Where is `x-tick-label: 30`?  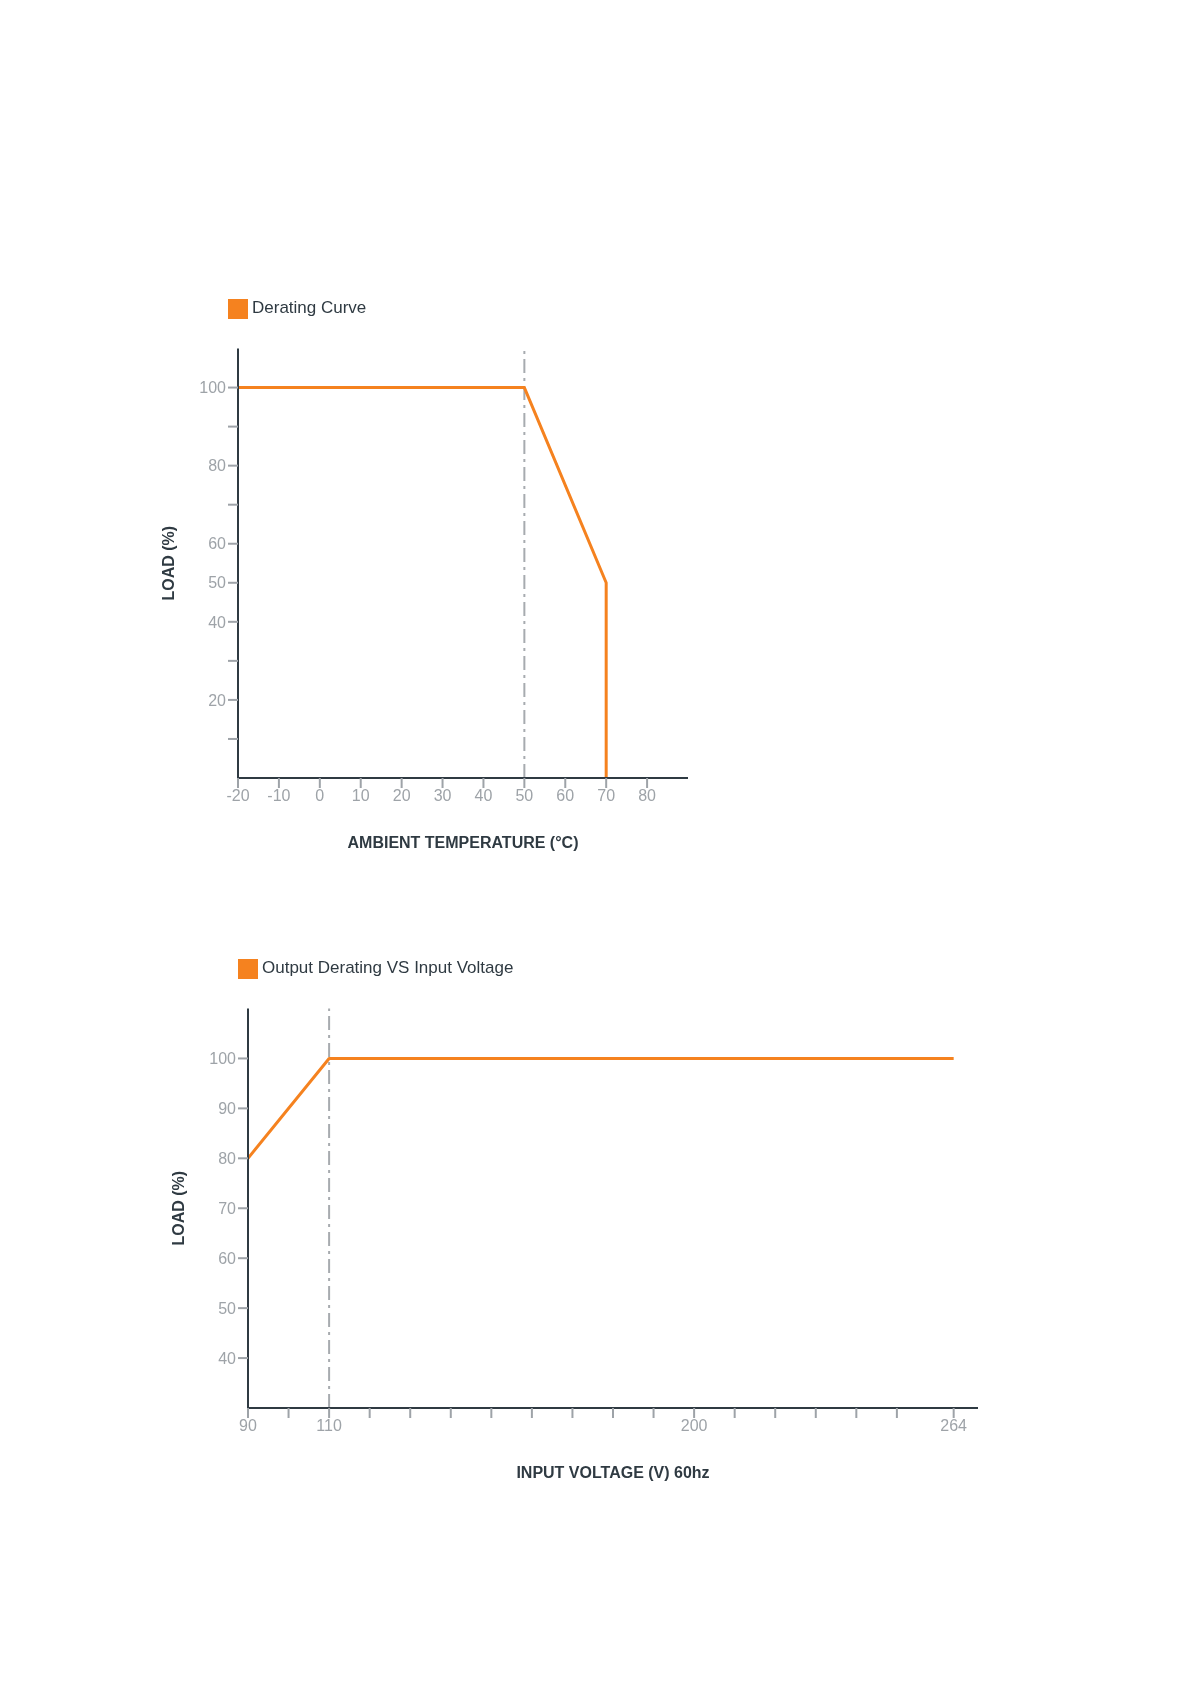 x-tick-label: 30 is located at coordinates (442, 796).